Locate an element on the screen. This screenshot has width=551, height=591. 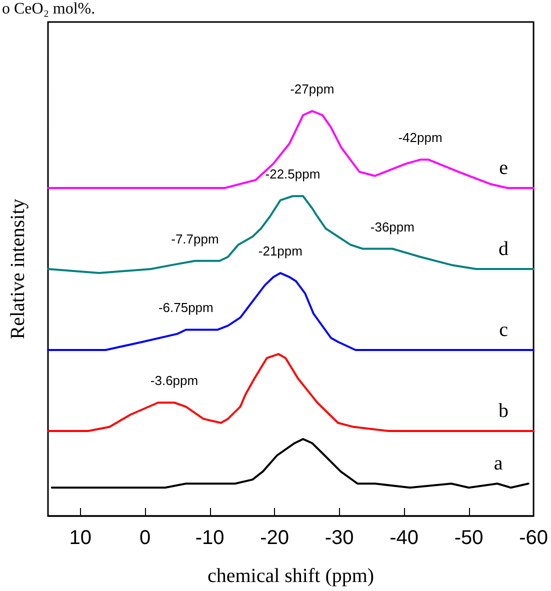
annotation: -6.75ppm is located at coordinates (186, 308).